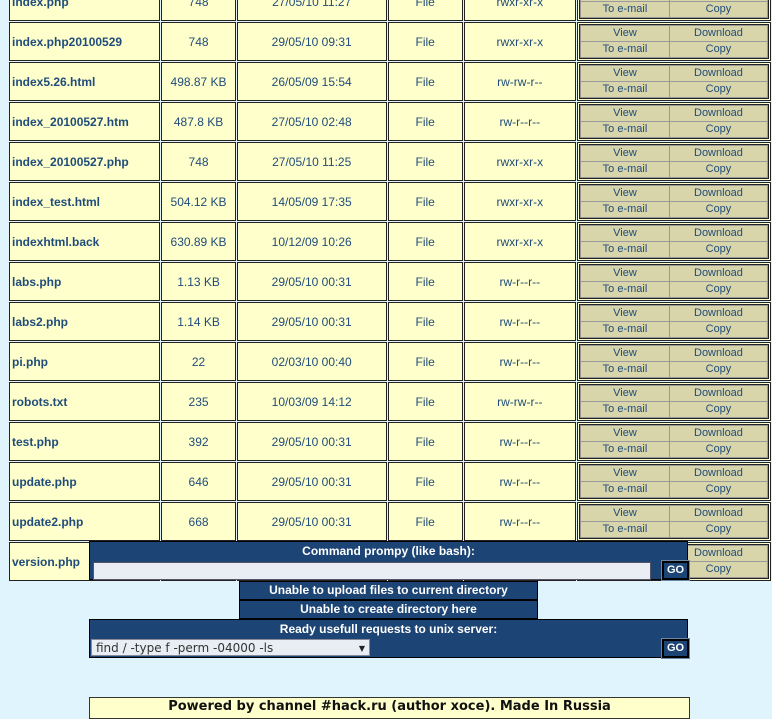 This screenshot has height=719, width=772. Describe the element at coordinates (85, 441) in the screenshot. I see `file-name: test.php` at that location.